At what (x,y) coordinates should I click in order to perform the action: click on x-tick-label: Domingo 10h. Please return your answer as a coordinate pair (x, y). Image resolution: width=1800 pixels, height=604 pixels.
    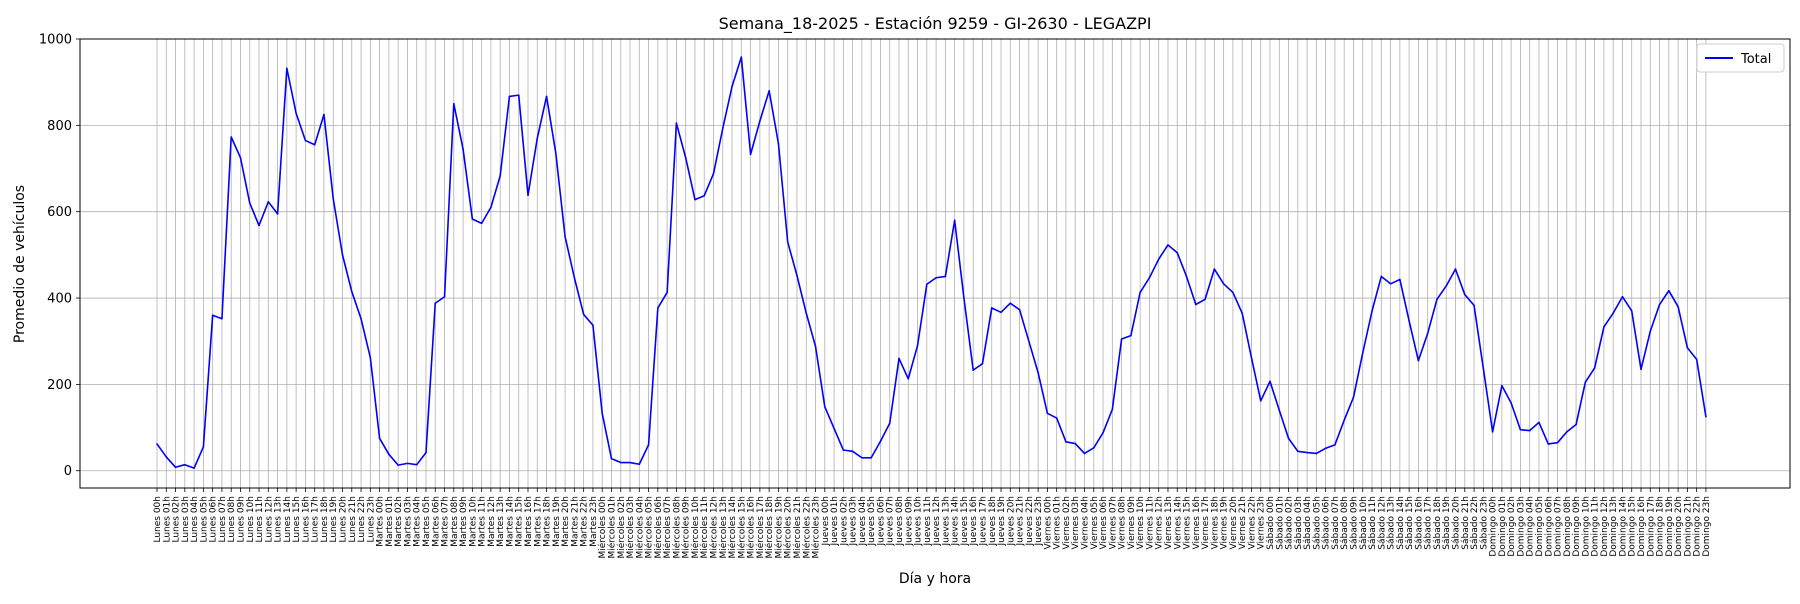
    Looking at the image, I should click on (1586, 526).